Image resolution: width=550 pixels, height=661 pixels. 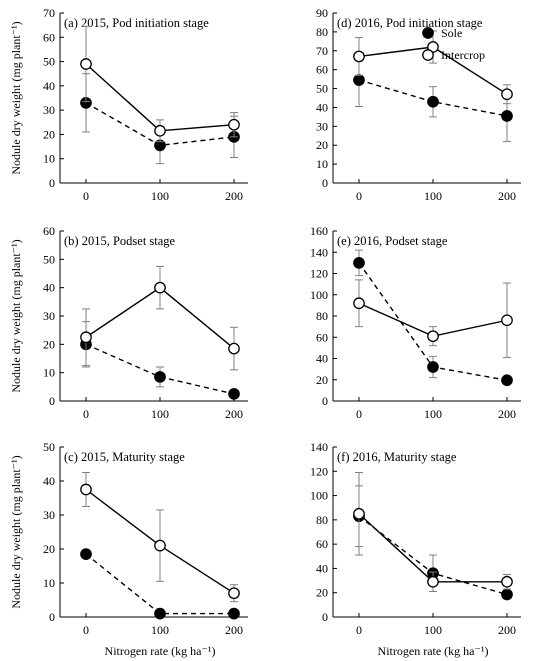 I want to click on legend-marker-sole, so click(x=428, y=33).